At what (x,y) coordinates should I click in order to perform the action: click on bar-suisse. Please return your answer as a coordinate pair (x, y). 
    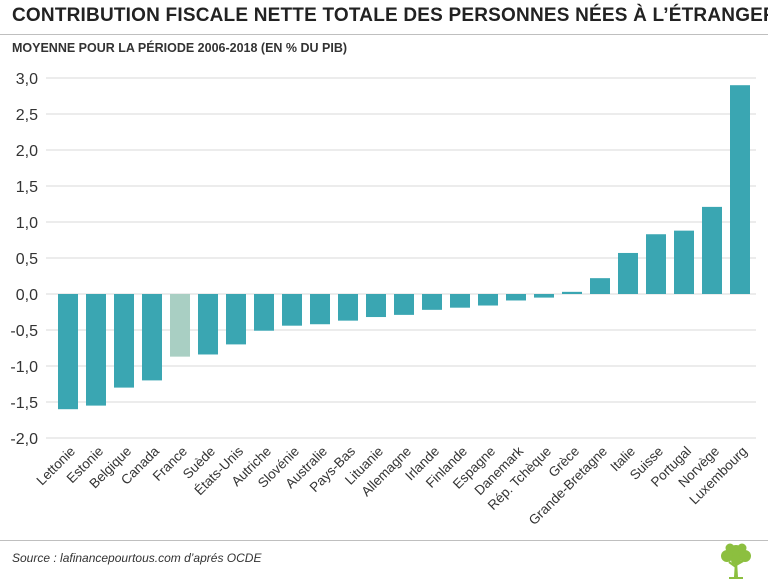
    Looking at the image, I should click on (656, 264).